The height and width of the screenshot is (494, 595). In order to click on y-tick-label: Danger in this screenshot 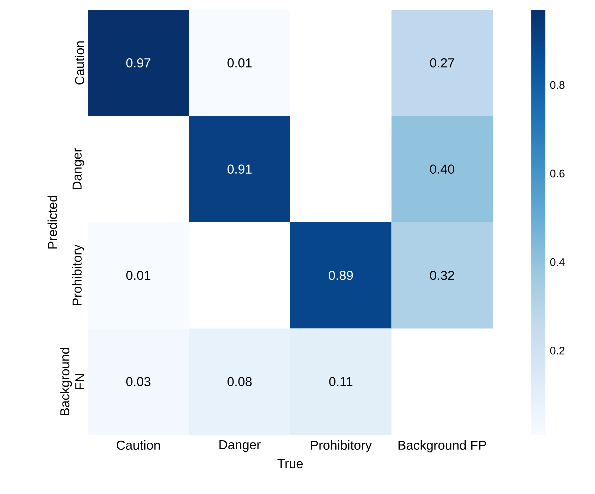, I will do `click(78, 169)`.